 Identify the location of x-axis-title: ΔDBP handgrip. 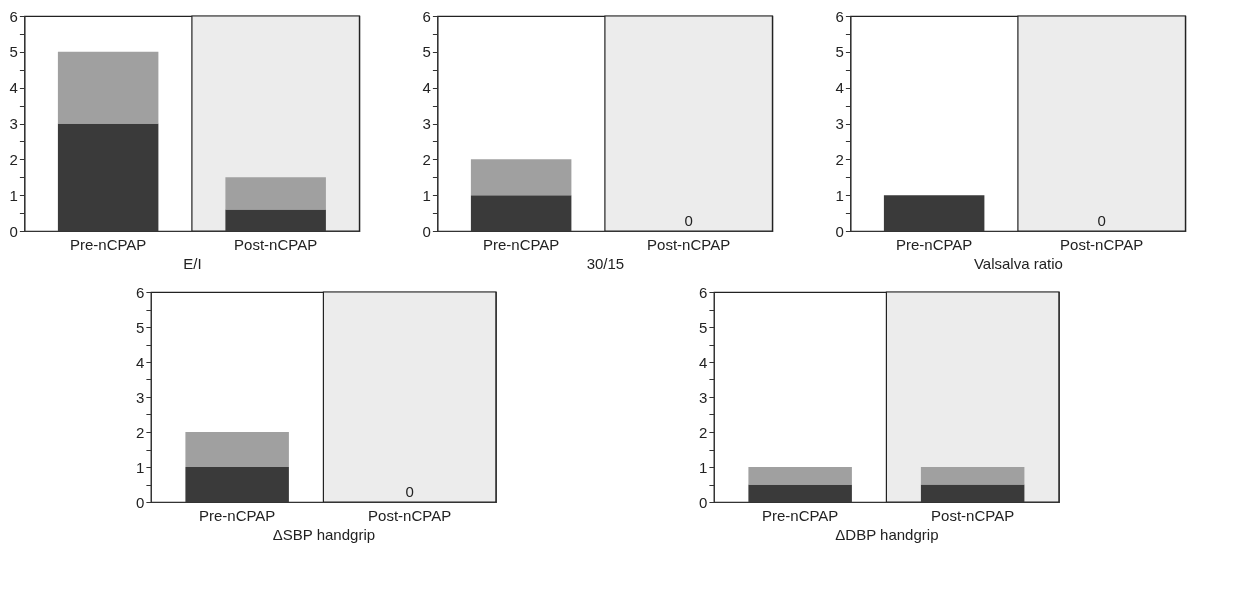
(887, 534).